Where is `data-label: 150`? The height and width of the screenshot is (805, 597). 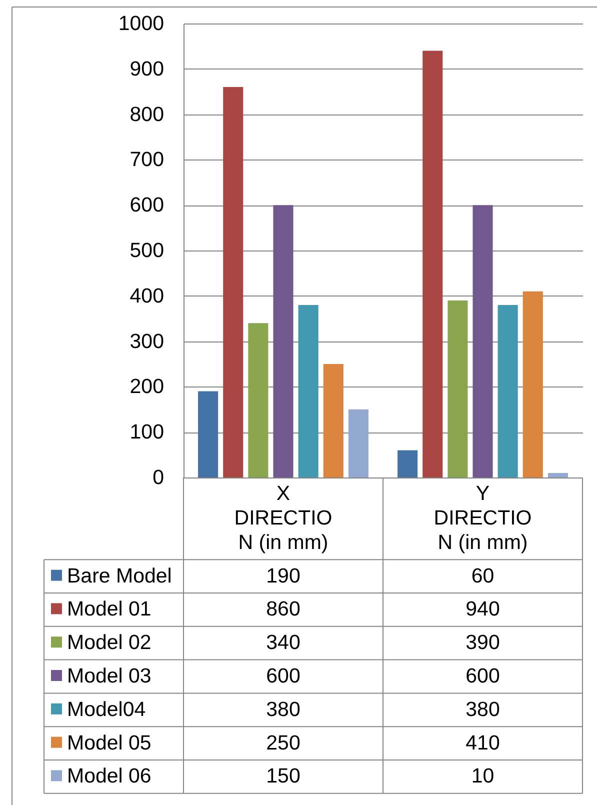
data-label: 150 is located at coordinates (283, 776).